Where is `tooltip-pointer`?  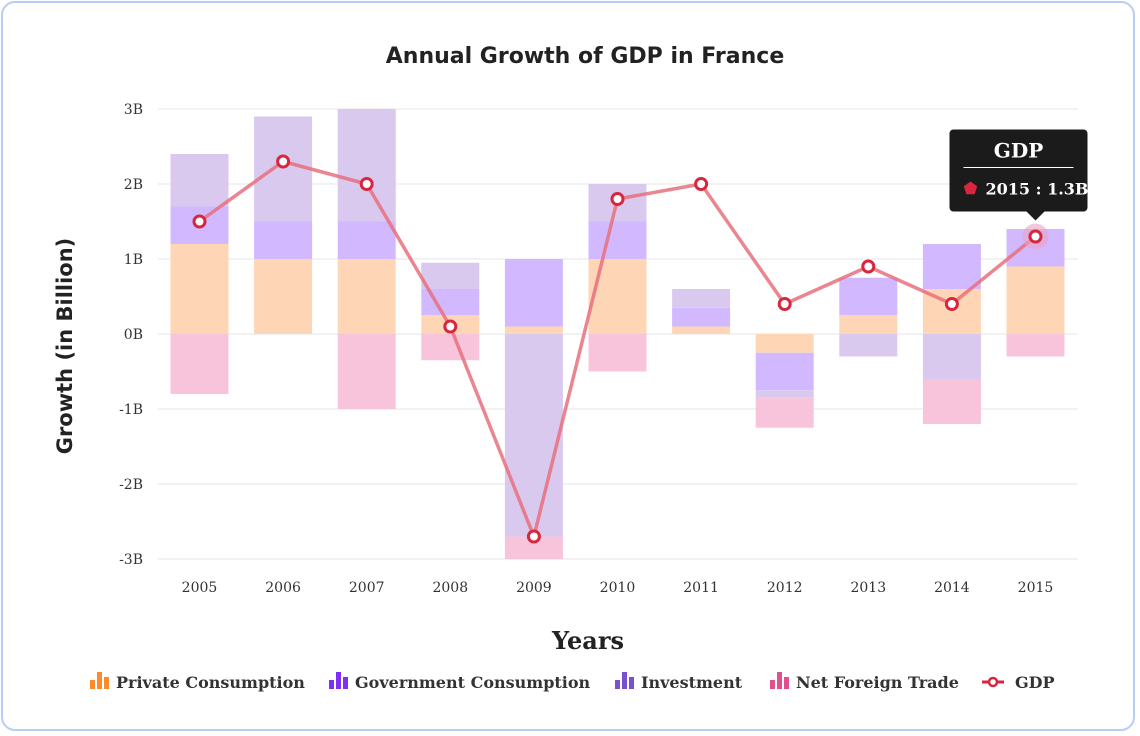
tooltip-pointer is located at coordinates (1035, 216).